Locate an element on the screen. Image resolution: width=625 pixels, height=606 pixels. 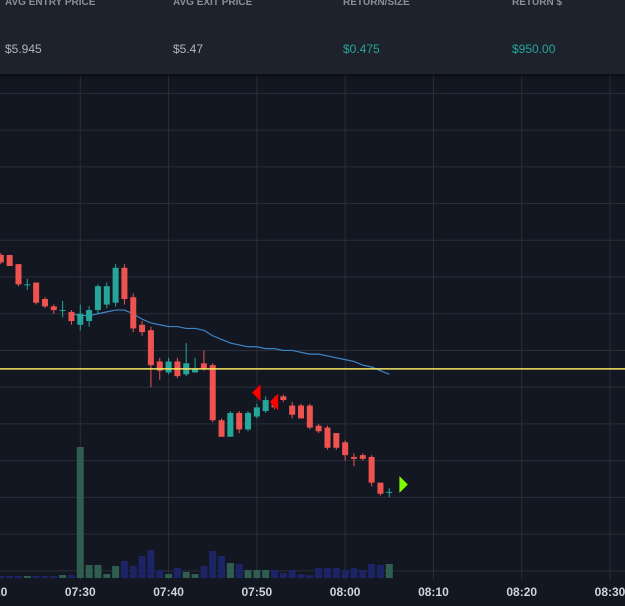
x-tick-label: 08:00 is located at coordinates (345, 592).